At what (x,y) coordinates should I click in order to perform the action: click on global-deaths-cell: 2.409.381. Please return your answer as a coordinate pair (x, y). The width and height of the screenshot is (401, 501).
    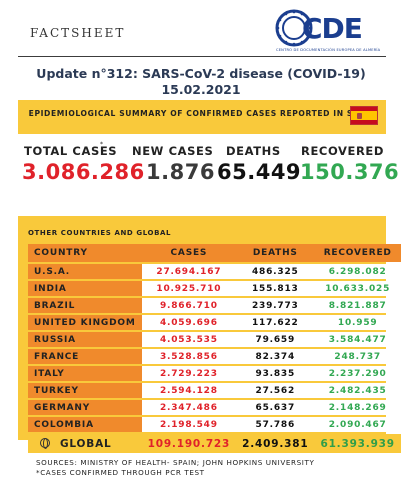
    Looking at the image, I should click on (275, 443).